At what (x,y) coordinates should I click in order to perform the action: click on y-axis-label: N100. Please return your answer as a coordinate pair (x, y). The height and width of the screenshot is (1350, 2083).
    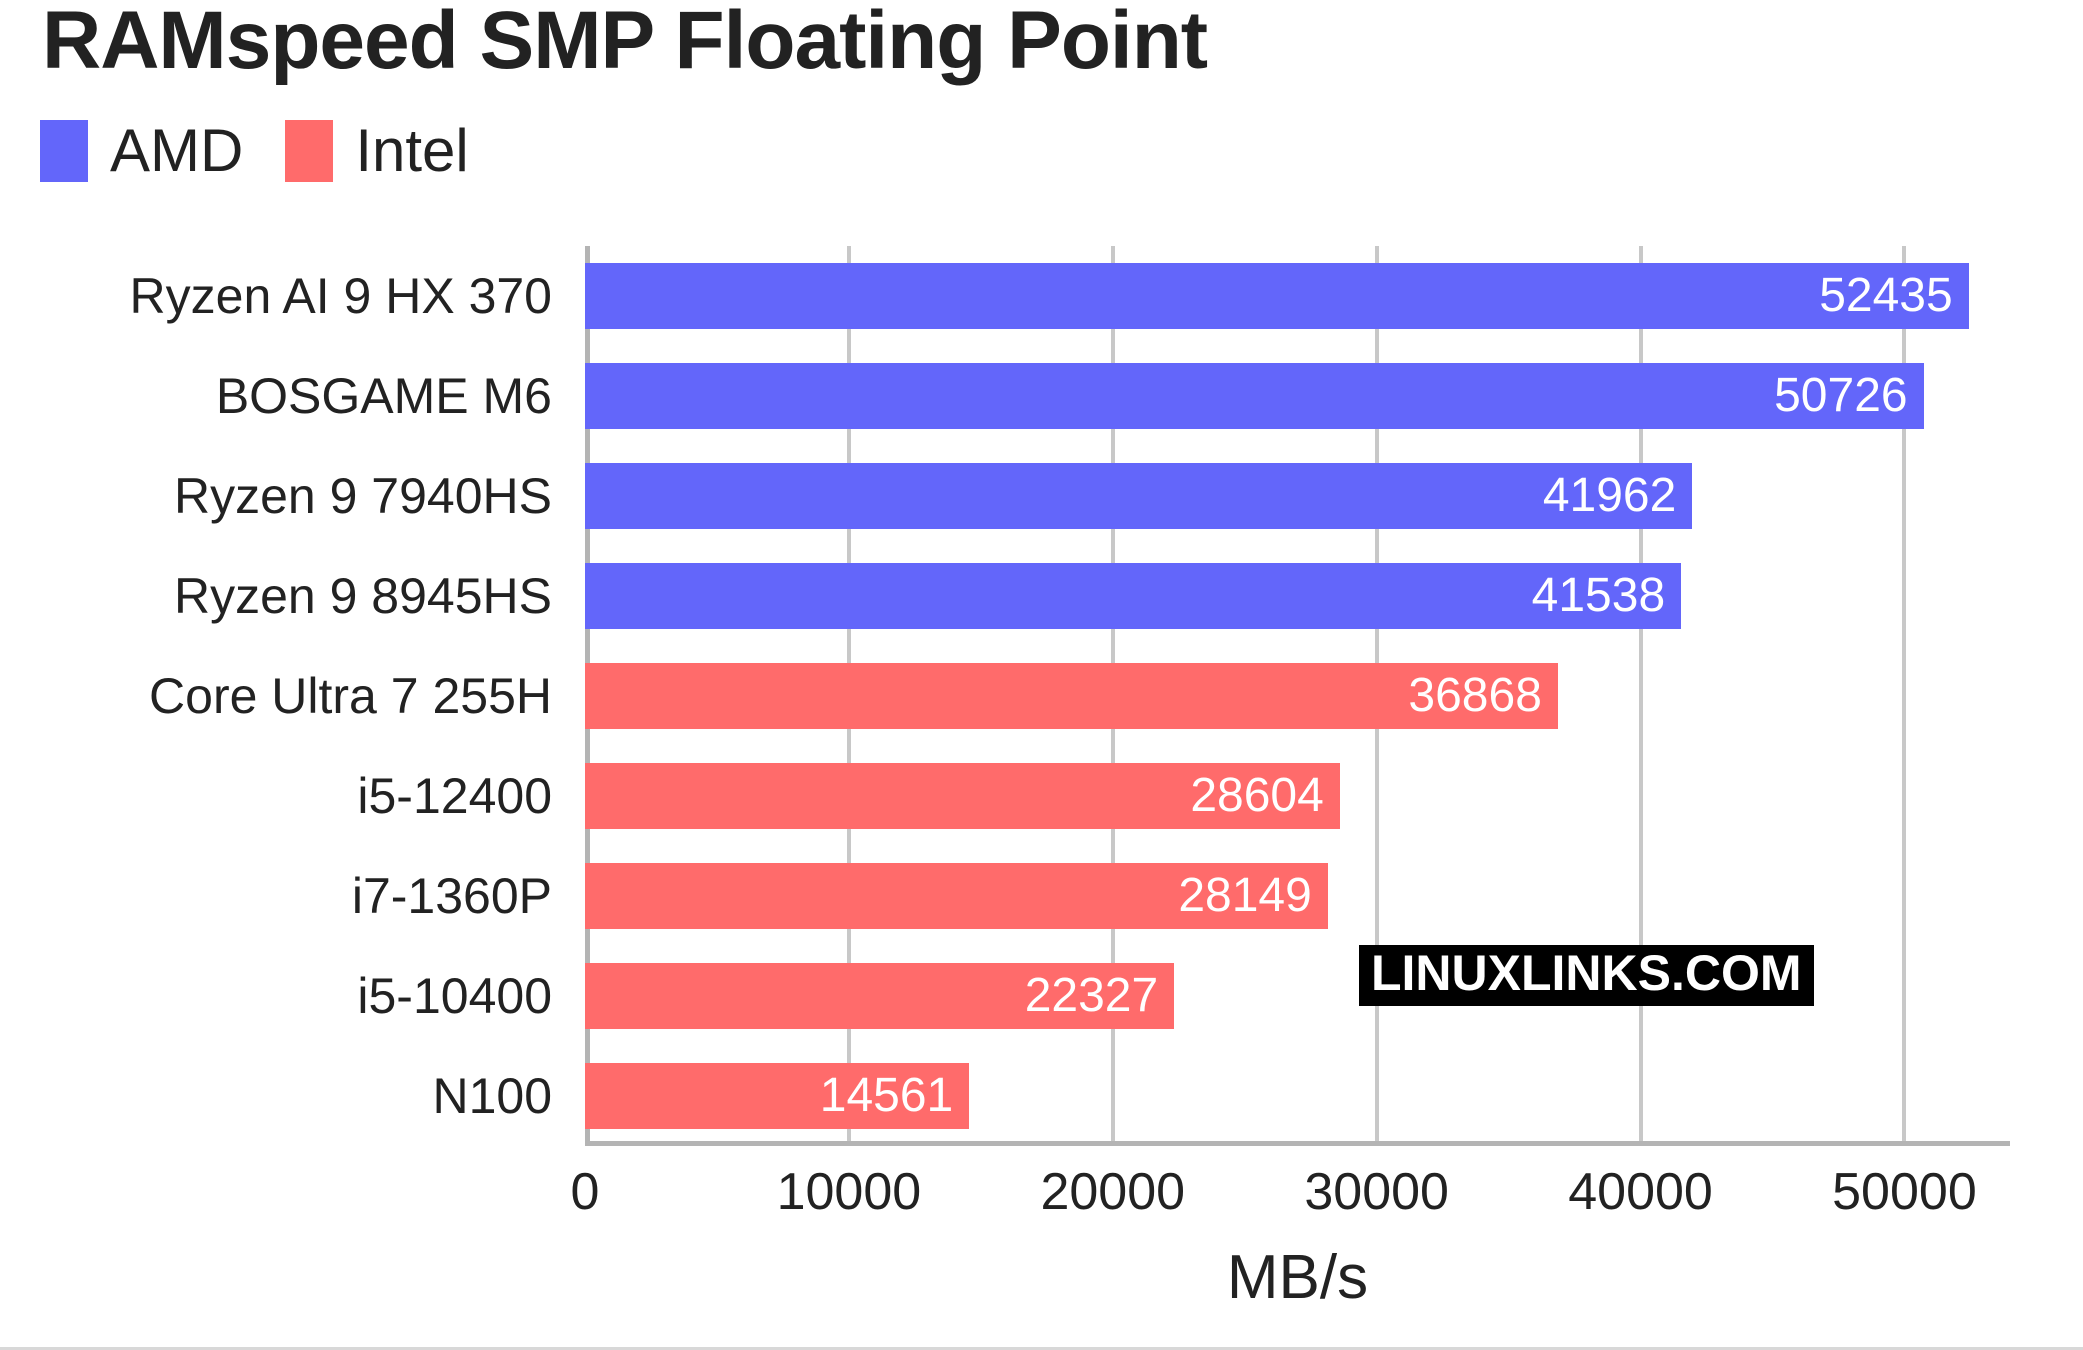
    Looking at the image, I should click on (492, 1096).